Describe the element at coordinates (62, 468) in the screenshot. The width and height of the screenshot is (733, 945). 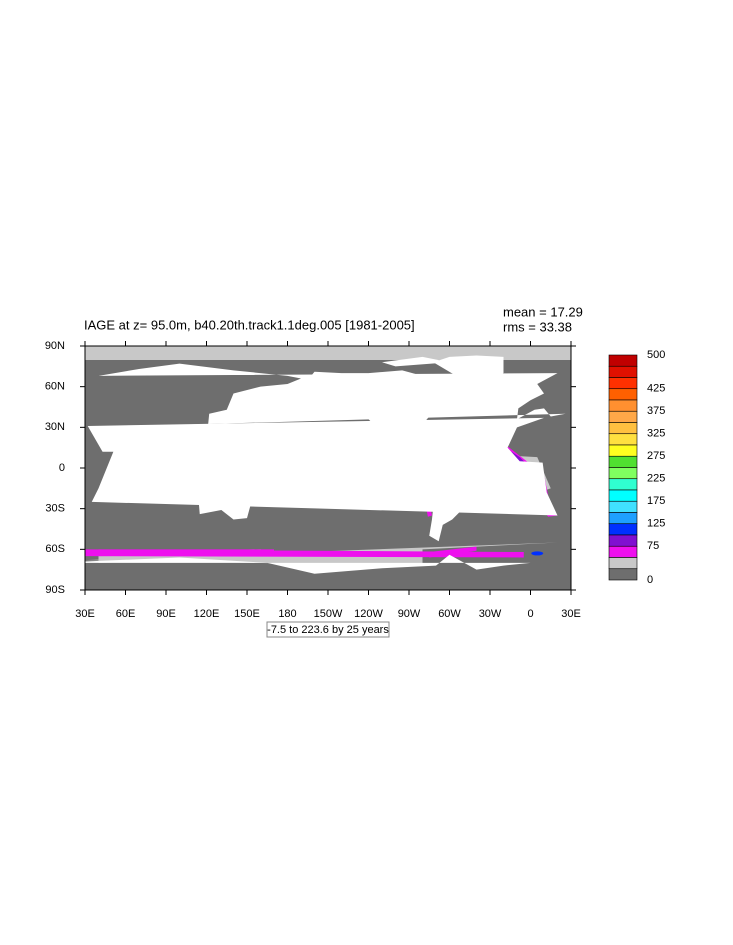
I see `lat-tick-label: 0` at that location.